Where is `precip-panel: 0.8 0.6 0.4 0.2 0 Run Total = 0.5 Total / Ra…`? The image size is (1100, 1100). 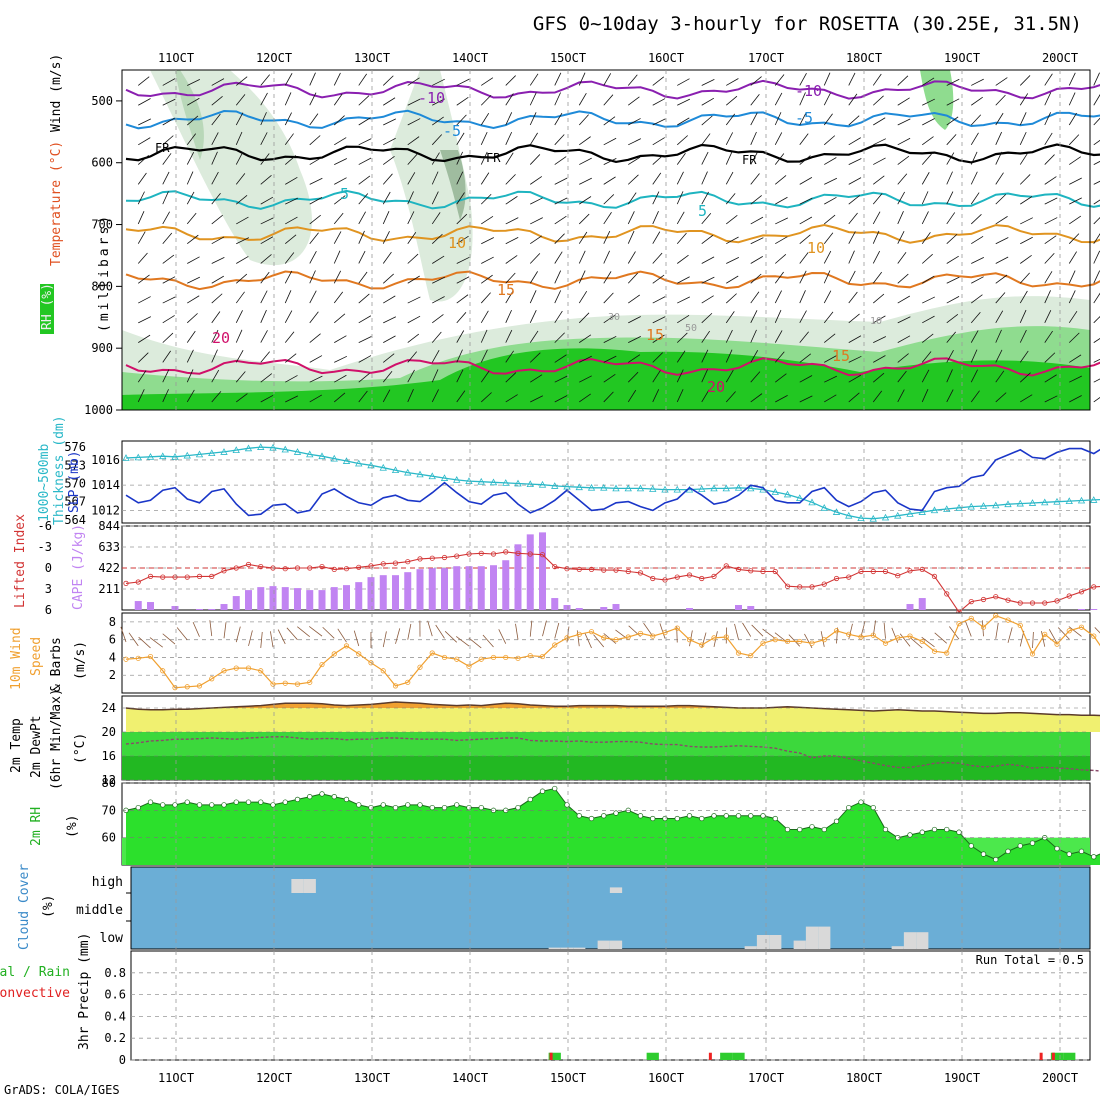
precip-panel: 0.8 0.6 0.4 0.2 0 Run Total = 0.5 Total / Ra… is located at coordinates (545, 1000).